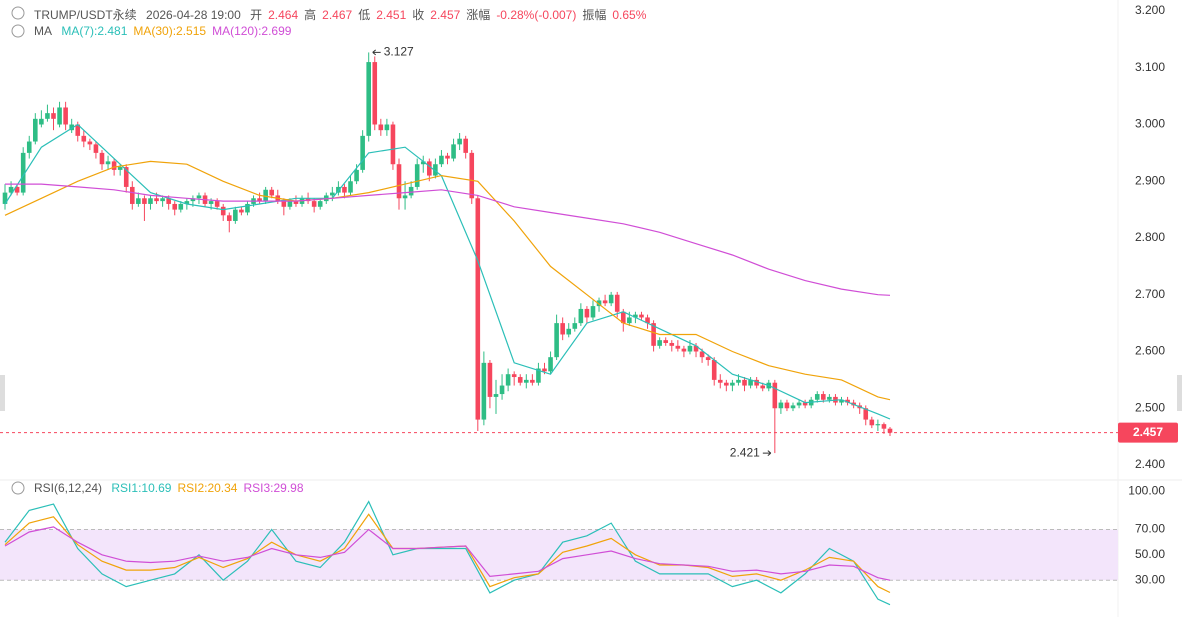 The height and width of the screenshot is (617, 1182). What do you see at coordinates (1148, 432) in the screenshot?
I see `last-price-box` at bounding box center [1148, 432].